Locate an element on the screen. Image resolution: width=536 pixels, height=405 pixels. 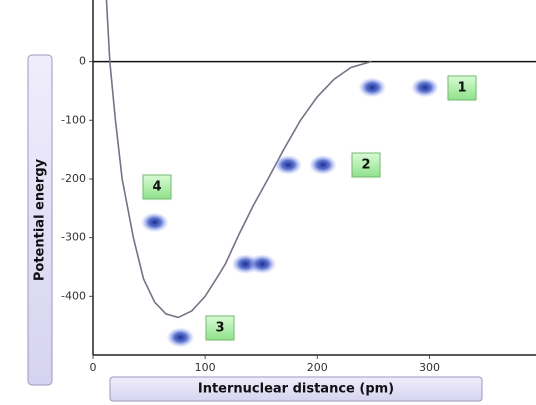
y-tick-label: -200 is located at coordinates (73, 178).